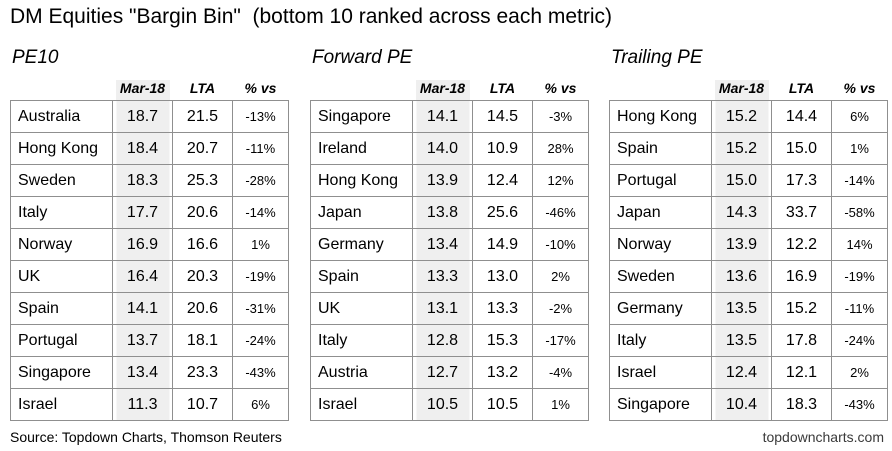 The image size is (892, 451). What do you see at coordinates (748, 244) in the screenshot?
I see `table-row: Norway 13.9 12.2 14%` at bounding box center [748, 244].